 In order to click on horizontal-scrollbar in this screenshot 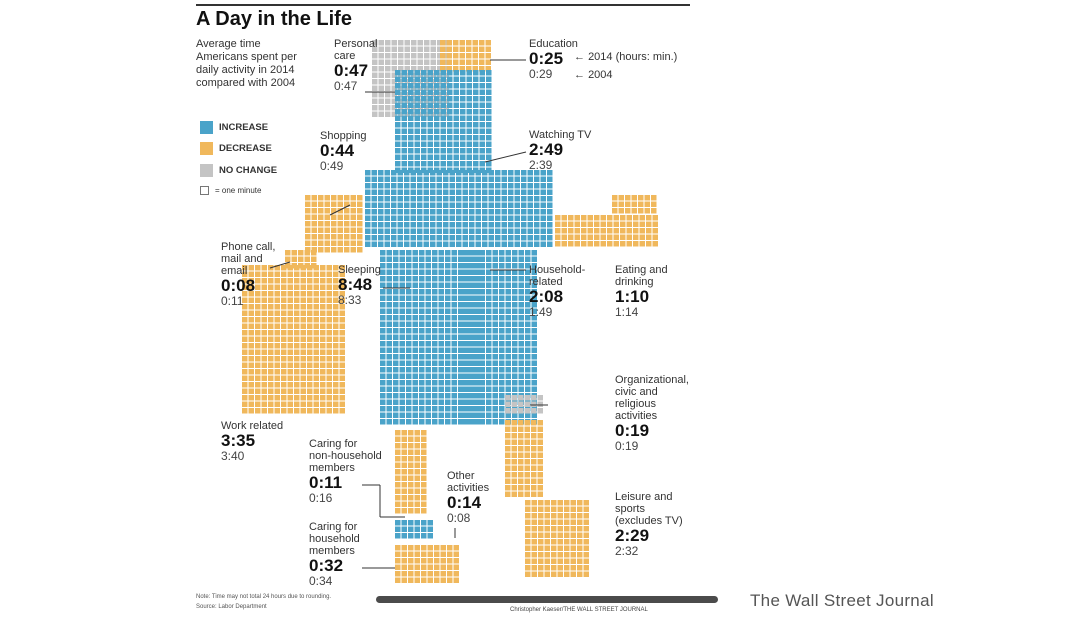, I will do `click(547, 599)`.